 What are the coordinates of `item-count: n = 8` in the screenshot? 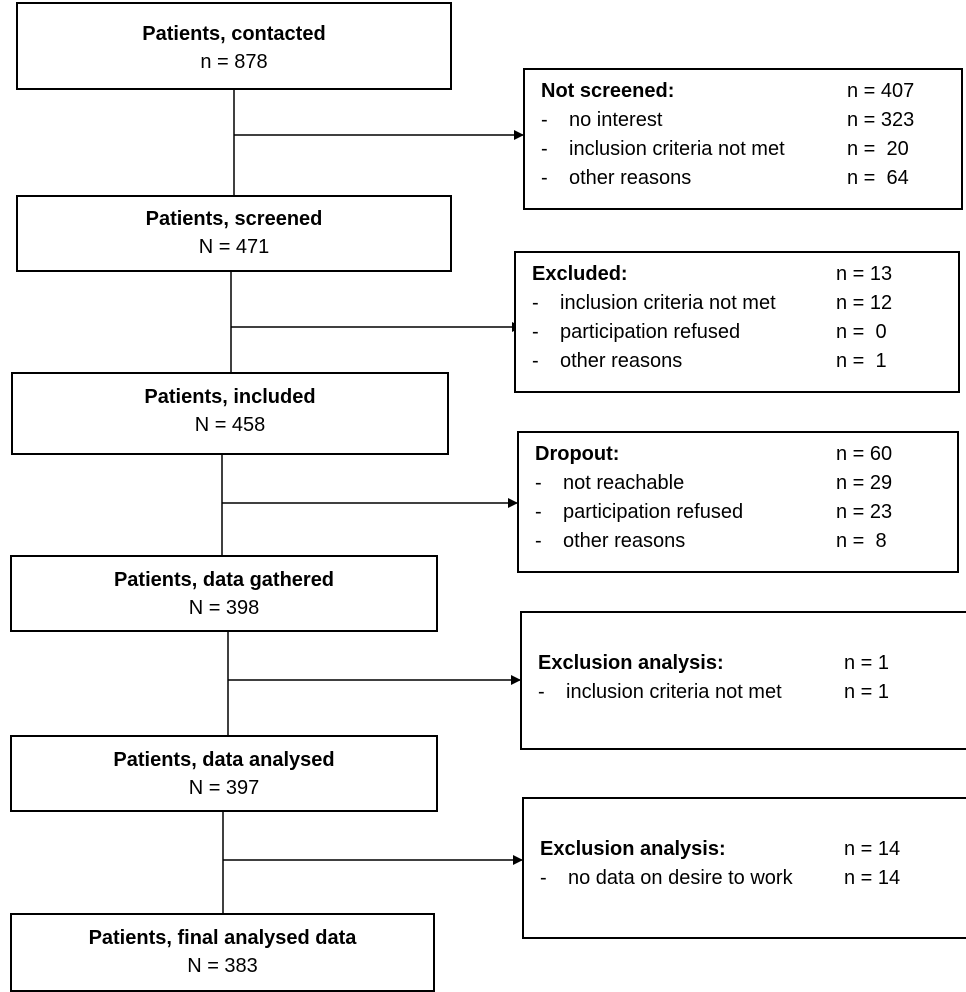 It's located at (861, 541).